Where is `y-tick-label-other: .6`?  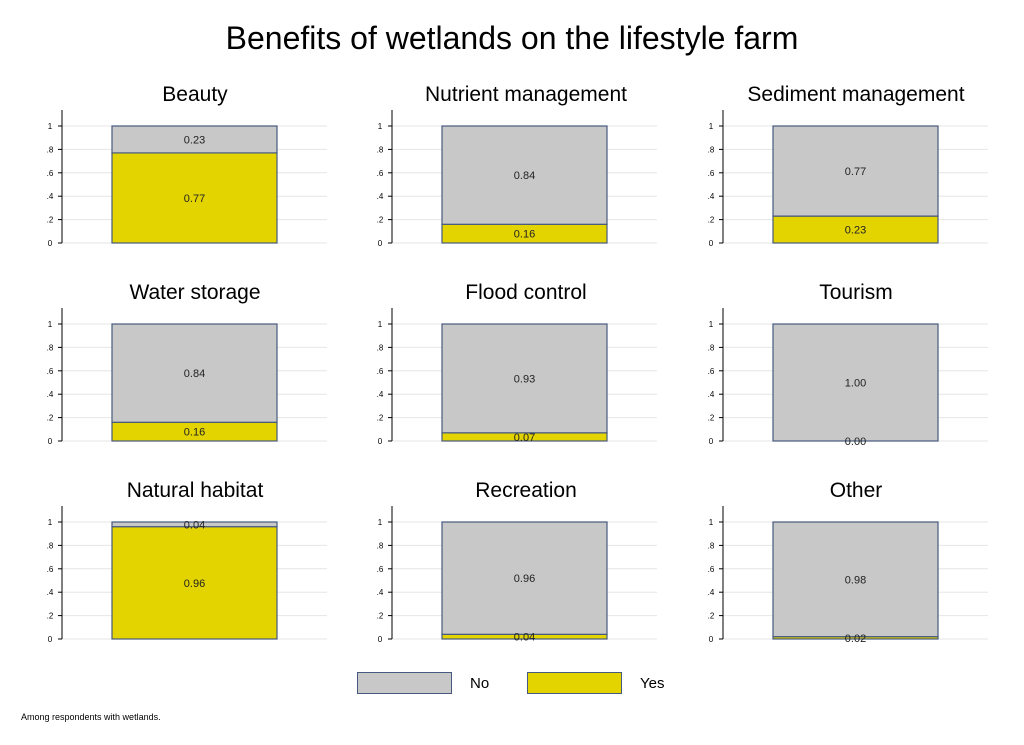
y-tick-label-other: .6 is located at coordinates (711, 569).